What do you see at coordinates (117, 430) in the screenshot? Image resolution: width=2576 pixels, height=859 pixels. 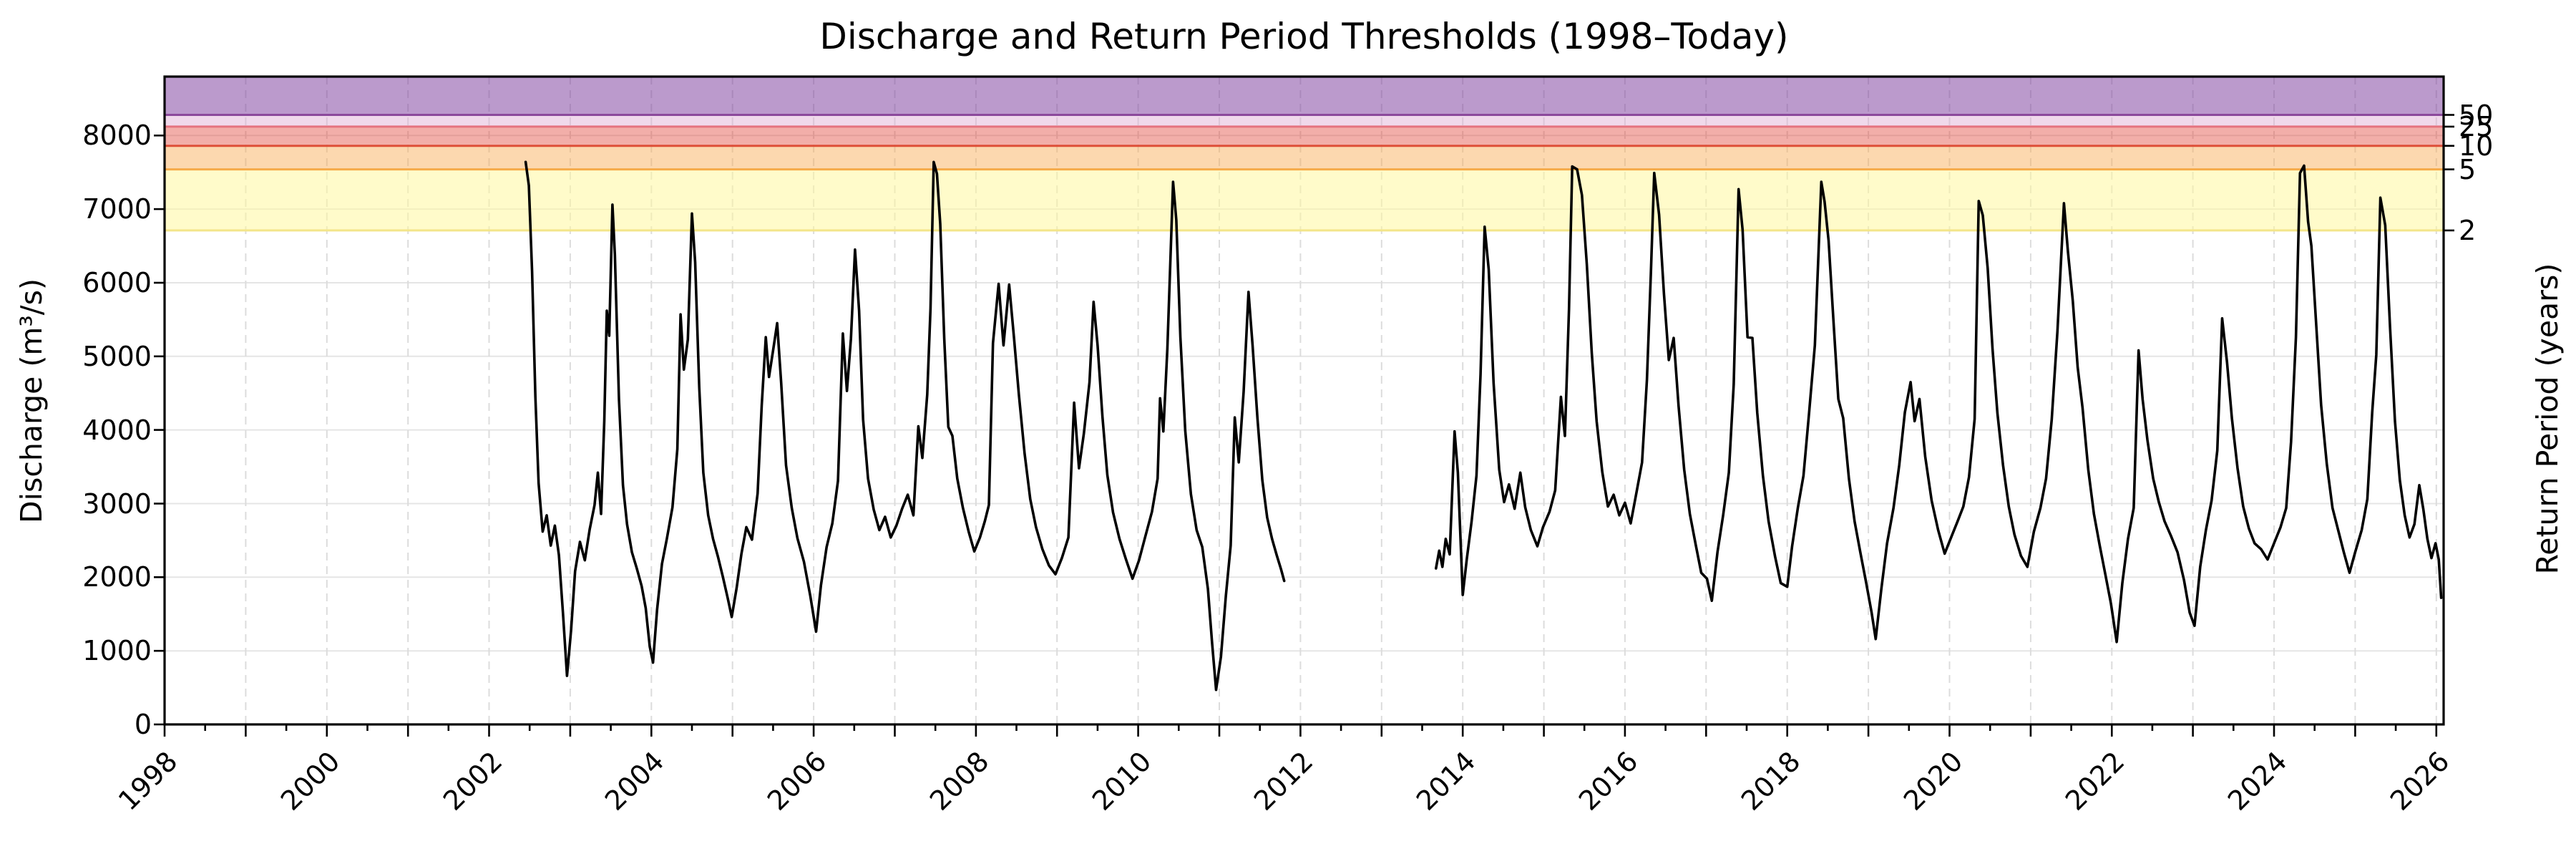 I see `y-tick-label: 4000` at bounding box center [117, 430].